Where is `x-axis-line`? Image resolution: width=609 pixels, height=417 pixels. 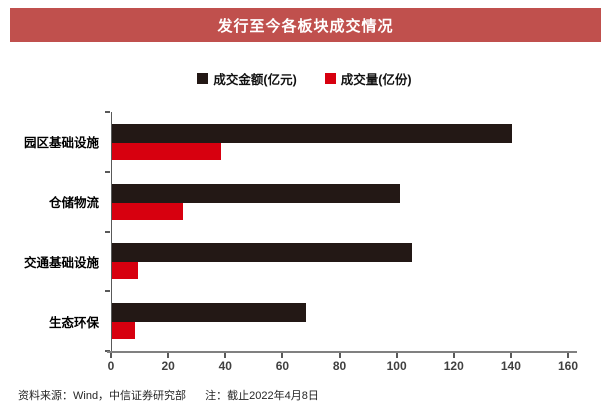
x-axis-line is located at coordinates (342, 352).